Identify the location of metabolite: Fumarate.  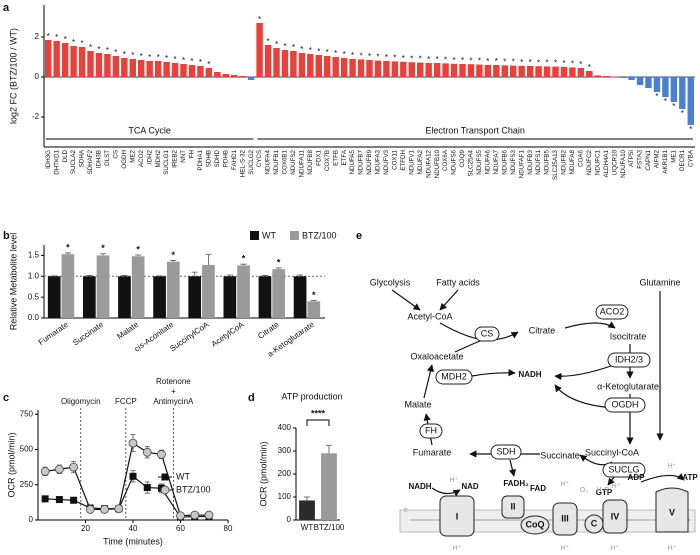
(432, 452).